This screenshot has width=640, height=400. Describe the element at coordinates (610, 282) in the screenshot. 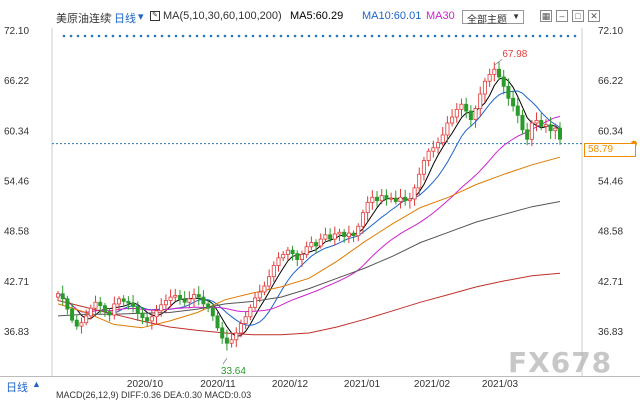

I see `y-tick-label-right: 42.71` at that location.